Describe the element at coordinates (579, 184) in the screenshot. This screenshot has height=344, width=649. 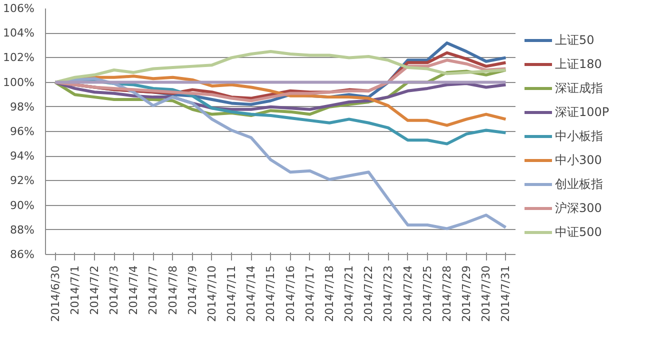
I see `legend-label: 创业板指` at that location.